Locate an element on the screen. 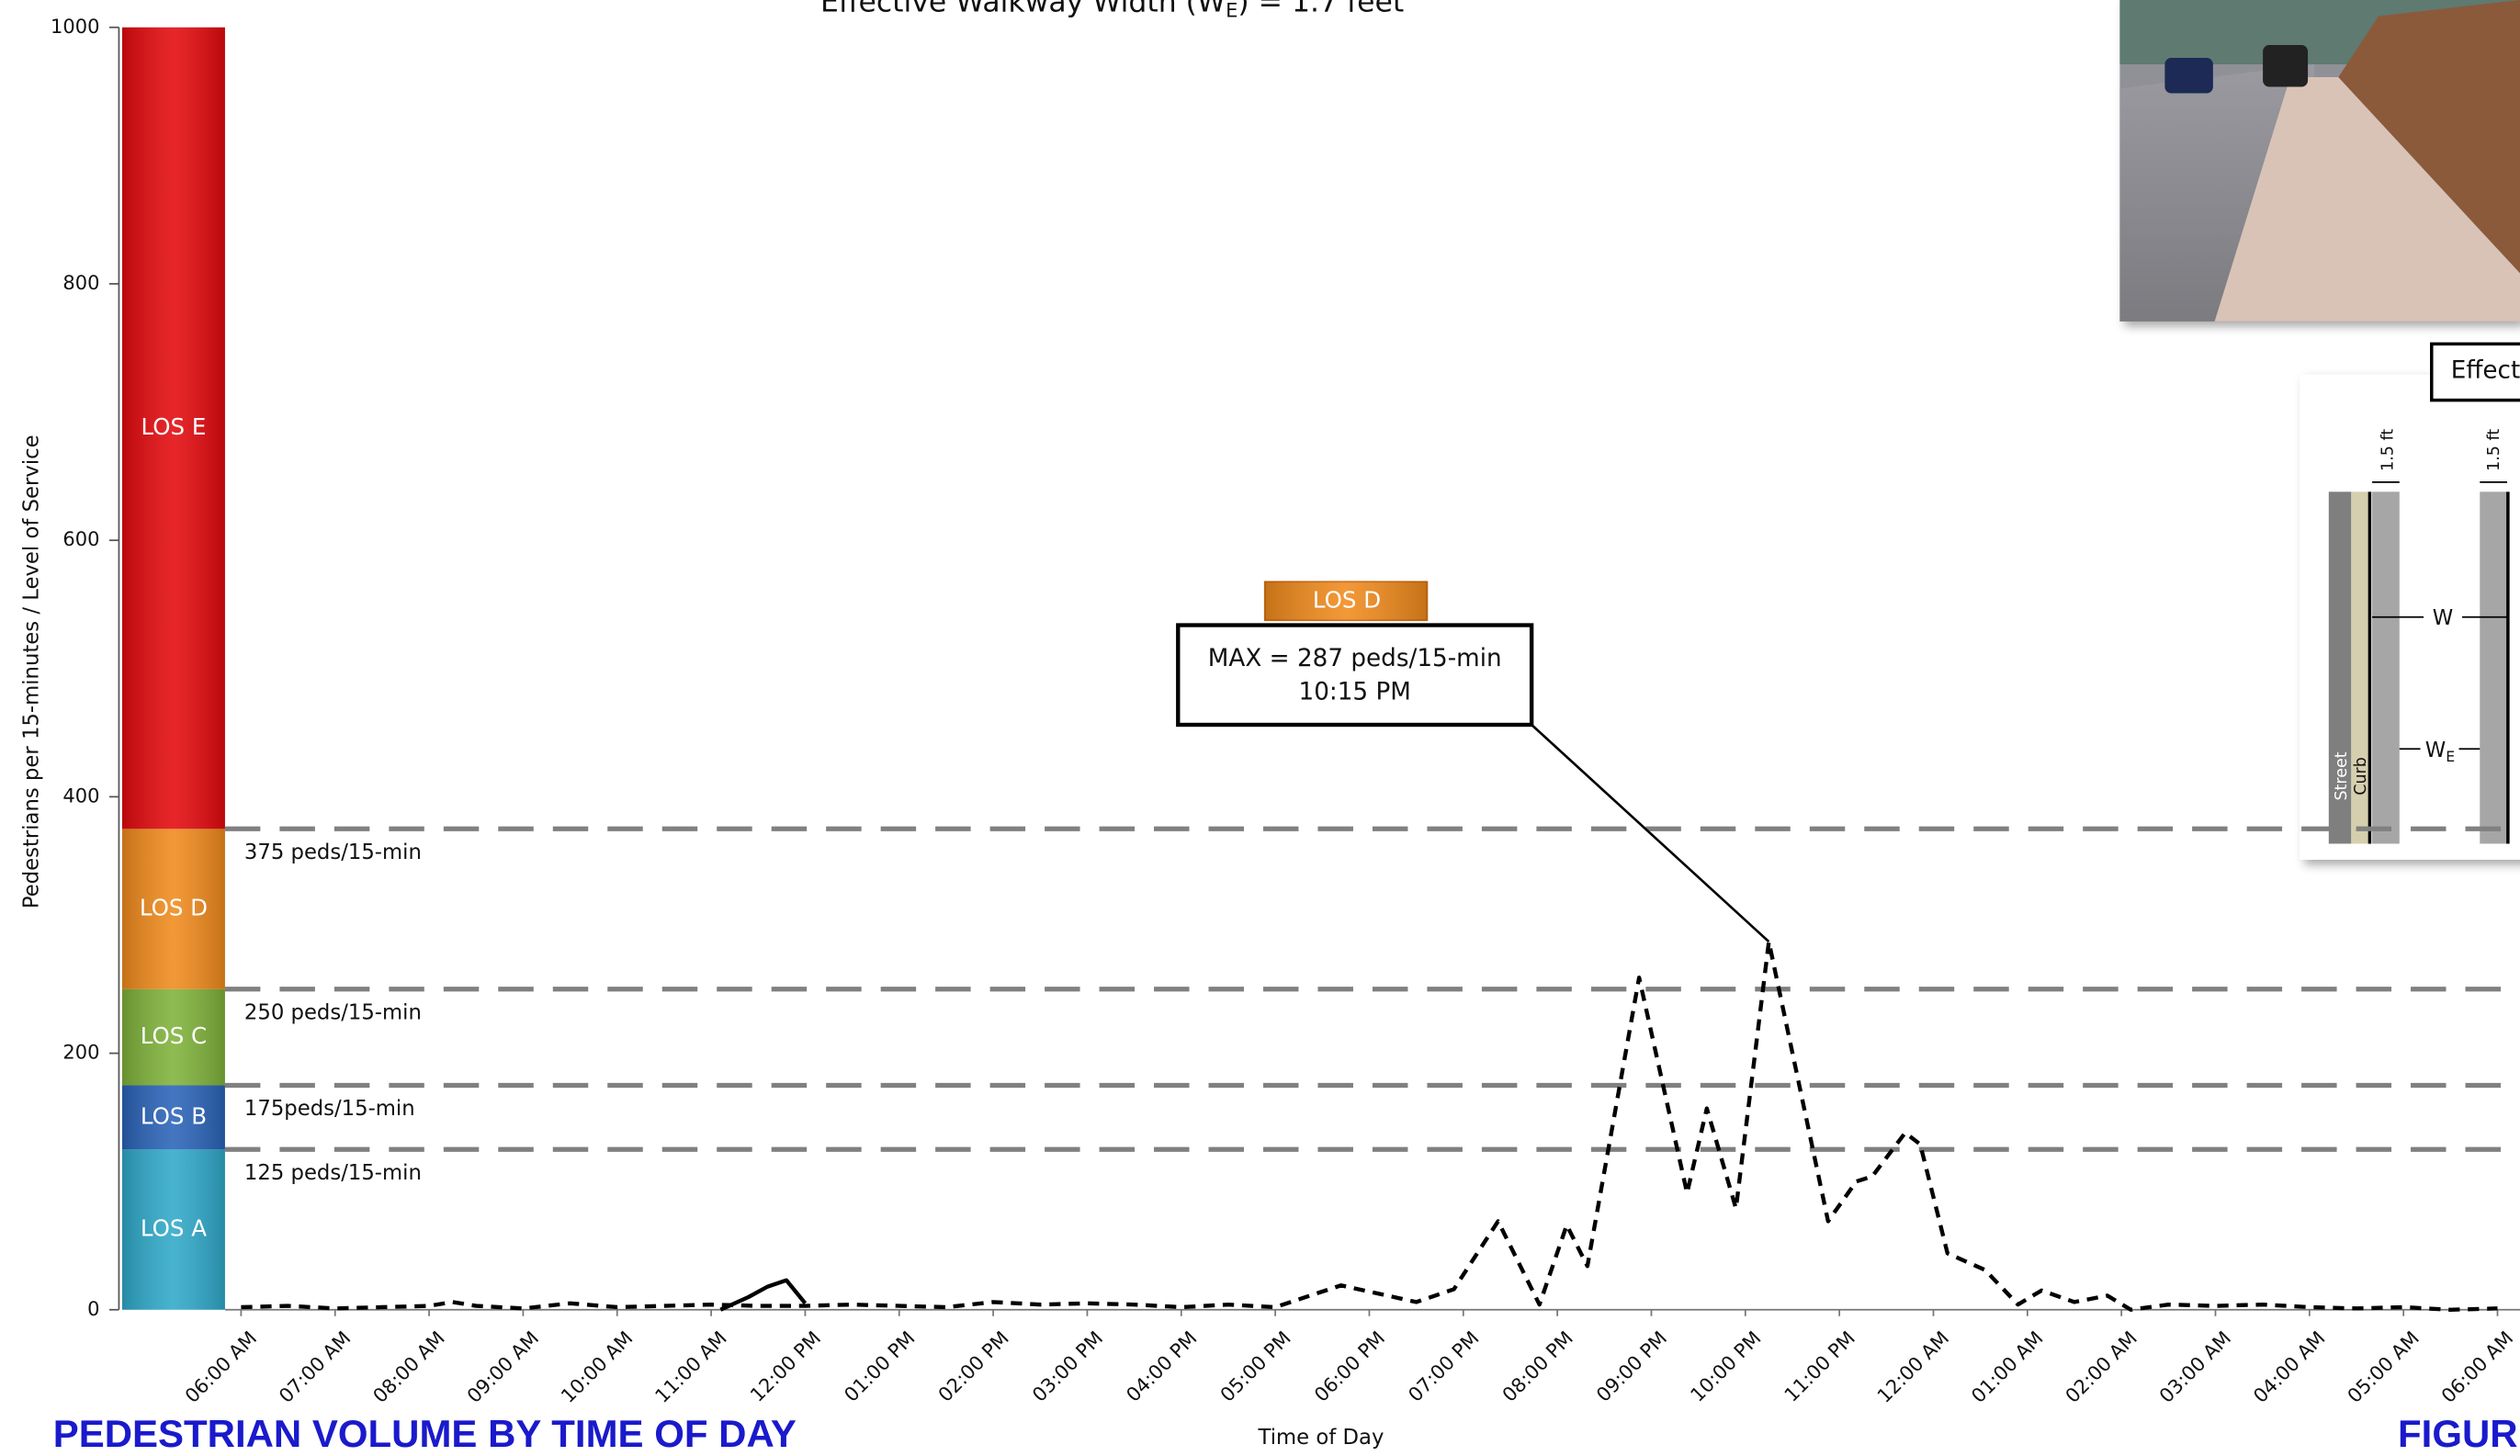 The width and height of the screenshot is (2520, 1456). y-tick-label: 400 is located at coordinates (80, 795).